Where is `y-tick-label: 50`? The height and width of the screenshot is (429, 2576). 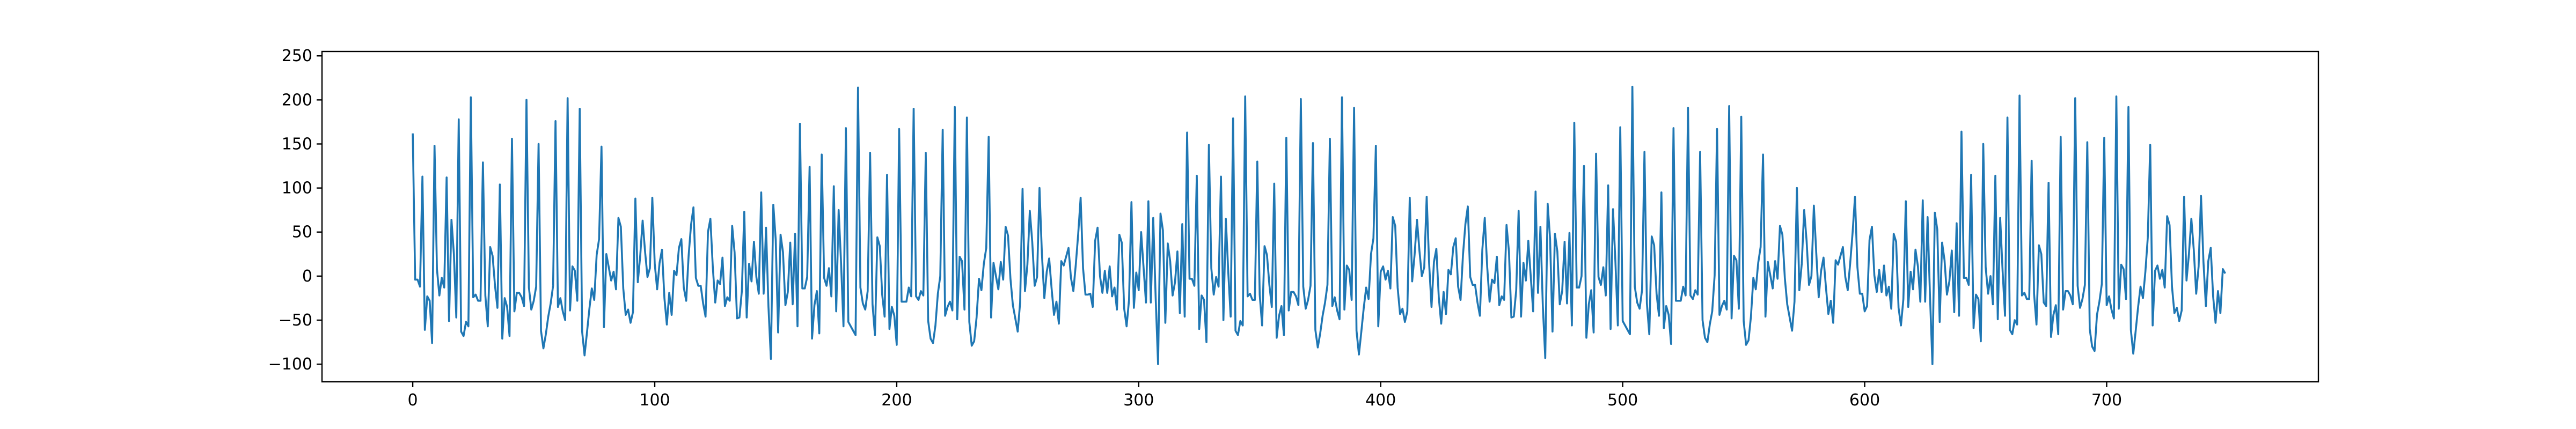
y-tick-label: 50 is located at coordinates (302, 232).